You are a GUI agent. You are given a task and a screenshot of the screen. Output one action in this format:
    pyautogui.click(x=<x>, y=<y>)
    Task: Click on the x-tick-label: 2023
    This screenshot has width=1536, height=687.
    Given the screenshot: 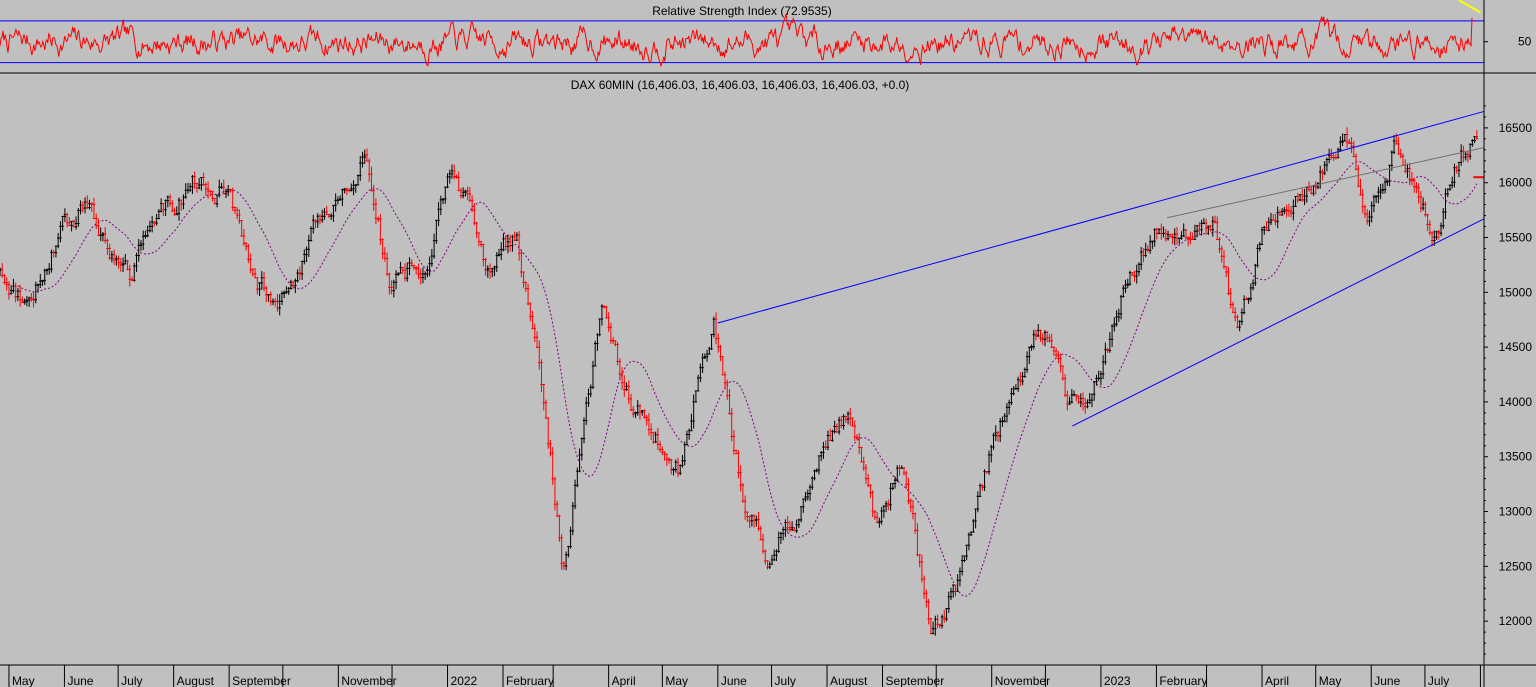 What is the action you would take?
    pyautogui.click(x=1117, y=680)
    